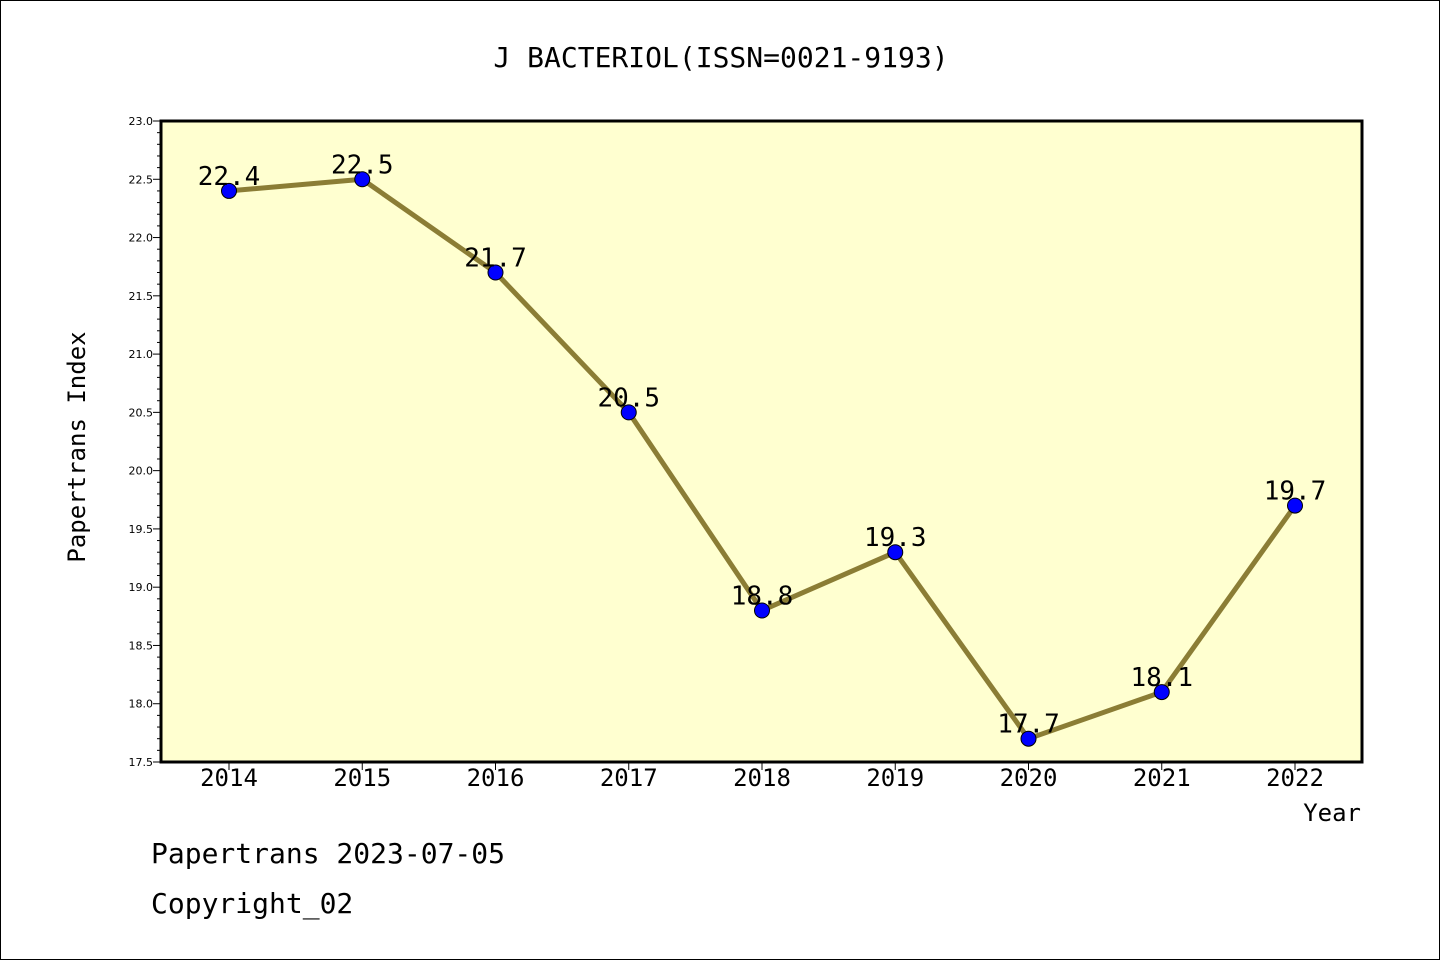  What do you see at coordinates (720, 57) in the screenshot?
I see `chart-title: J BACTERIOL(ISSN=0021-9193)` at bounding box center [720, 57].